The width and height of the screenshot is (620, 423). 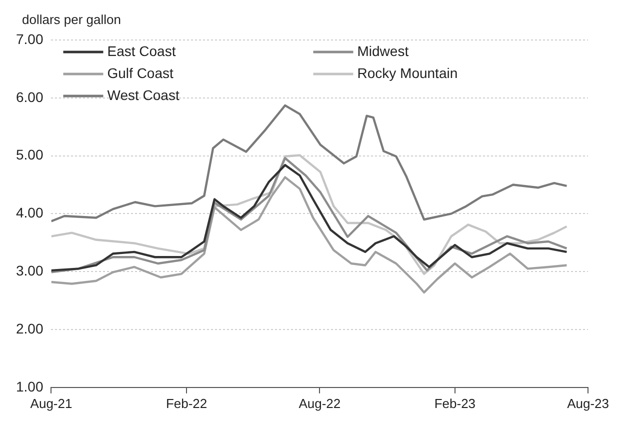 What do you see at coordinates (30, 38) in the screenshot?
I see `y-tick-label: 7.00` at bounding box center [30, 38].